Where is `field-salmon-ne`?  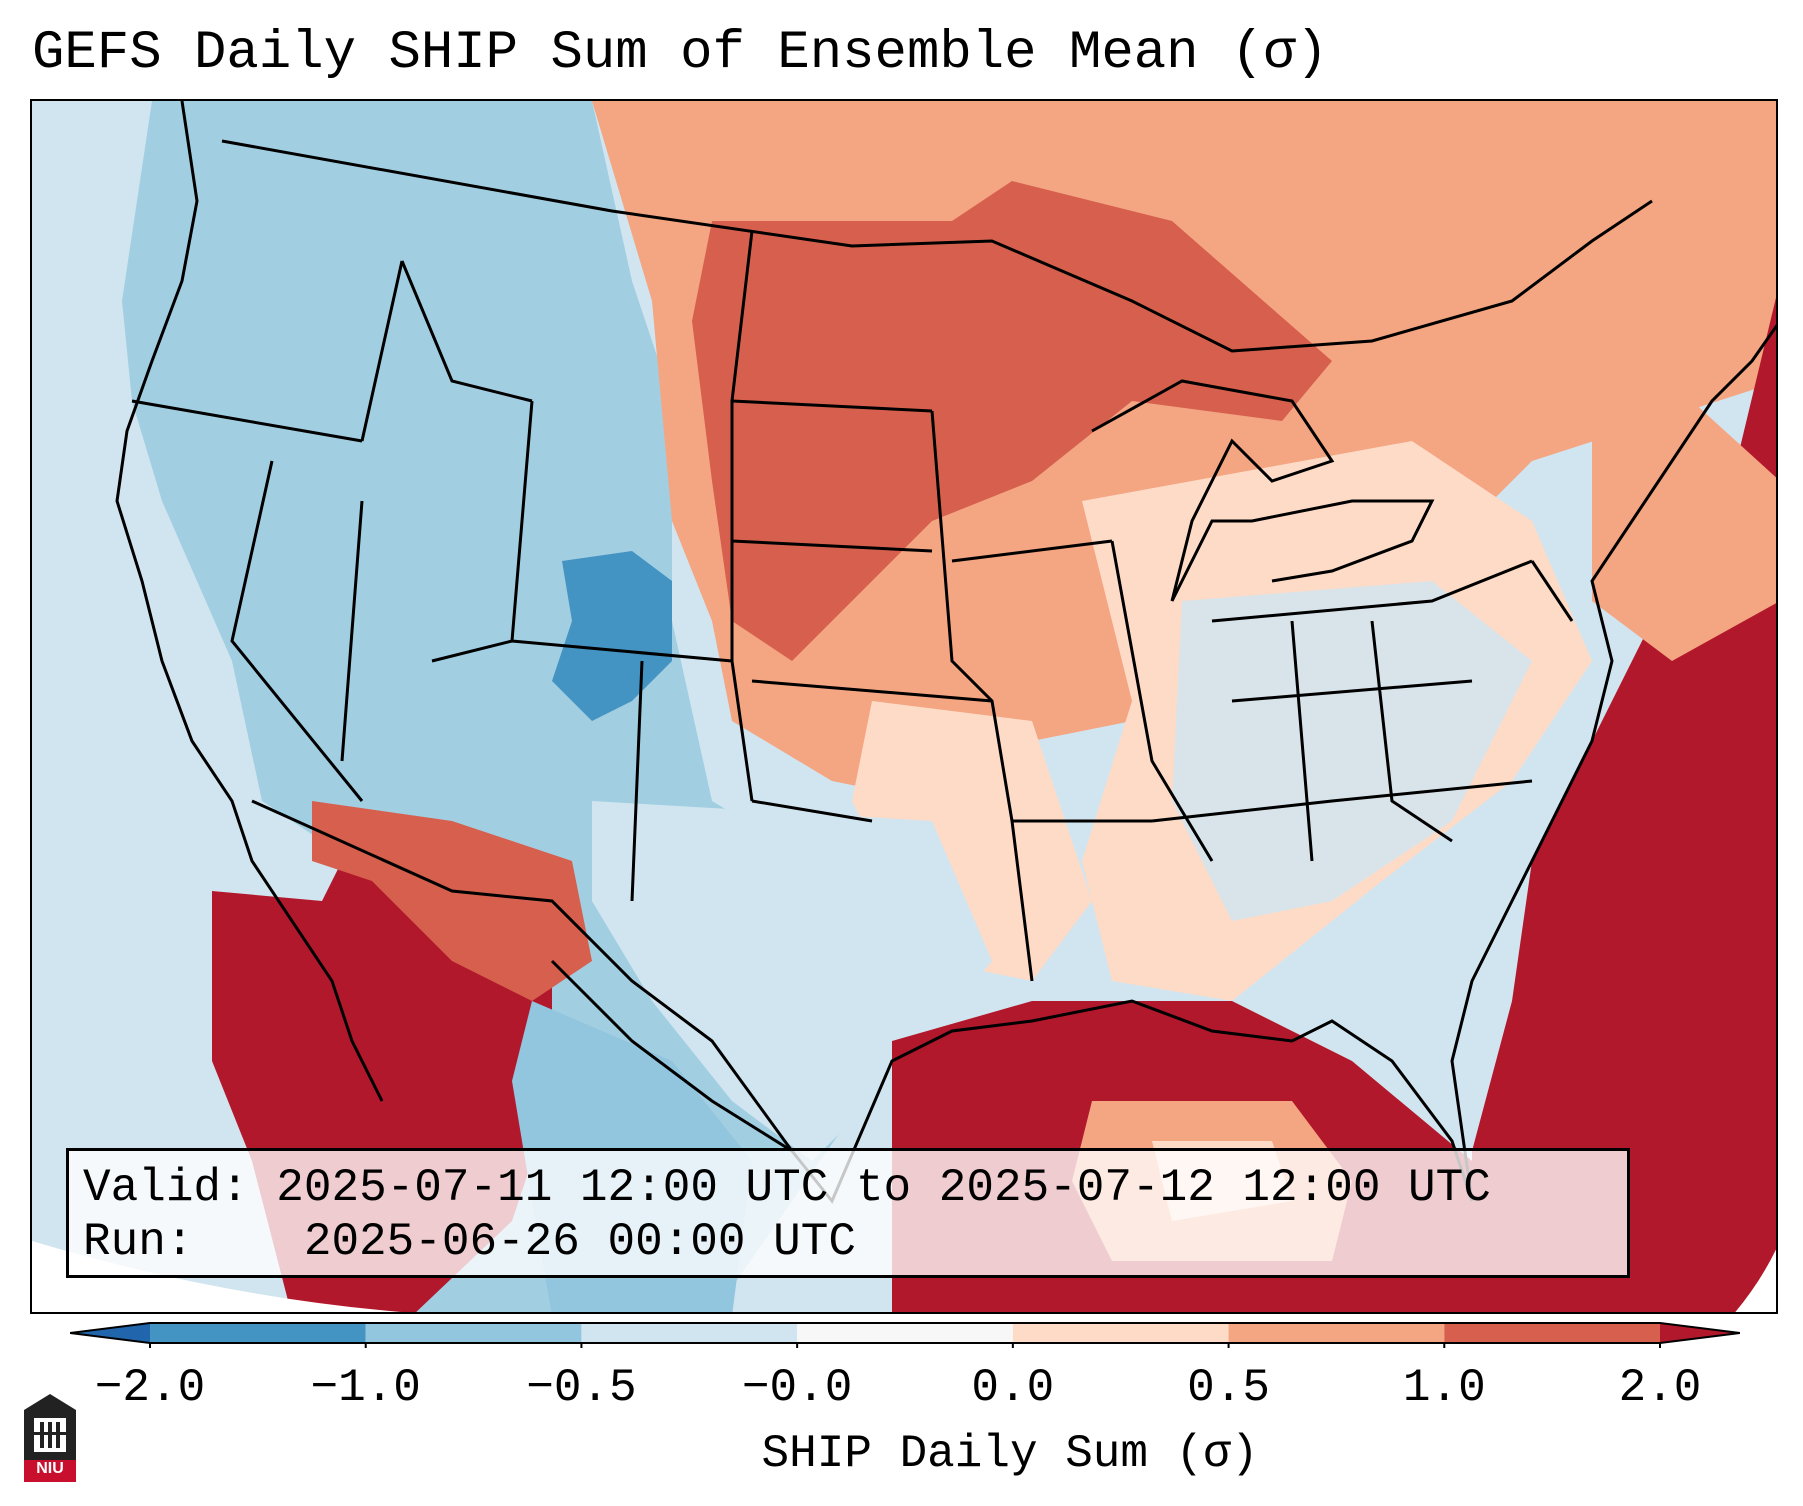 field-salmon-ne is located at coordinates (1684, 531).